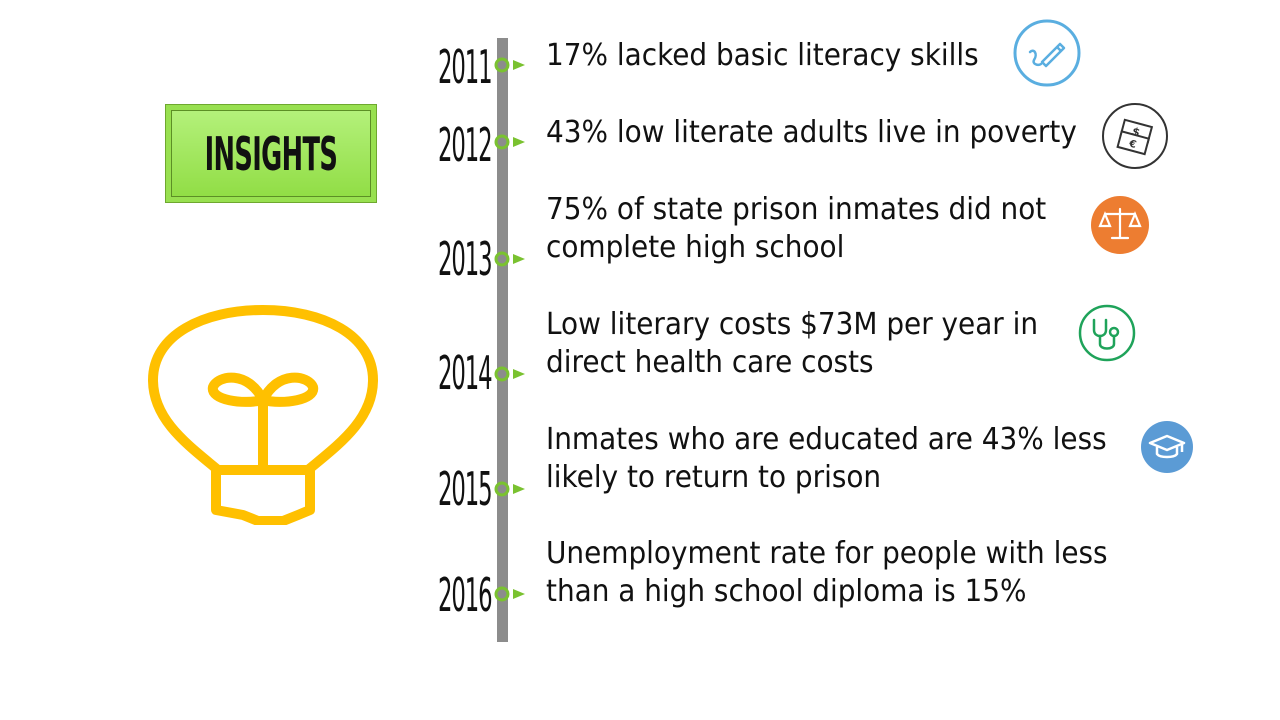 Image resolution: width=1280 pixels, height=720 pixels. What do you see at coordinates (465, 67) in the screenshot?
I see `year-label: 2011` at bounding box center [465, 67].